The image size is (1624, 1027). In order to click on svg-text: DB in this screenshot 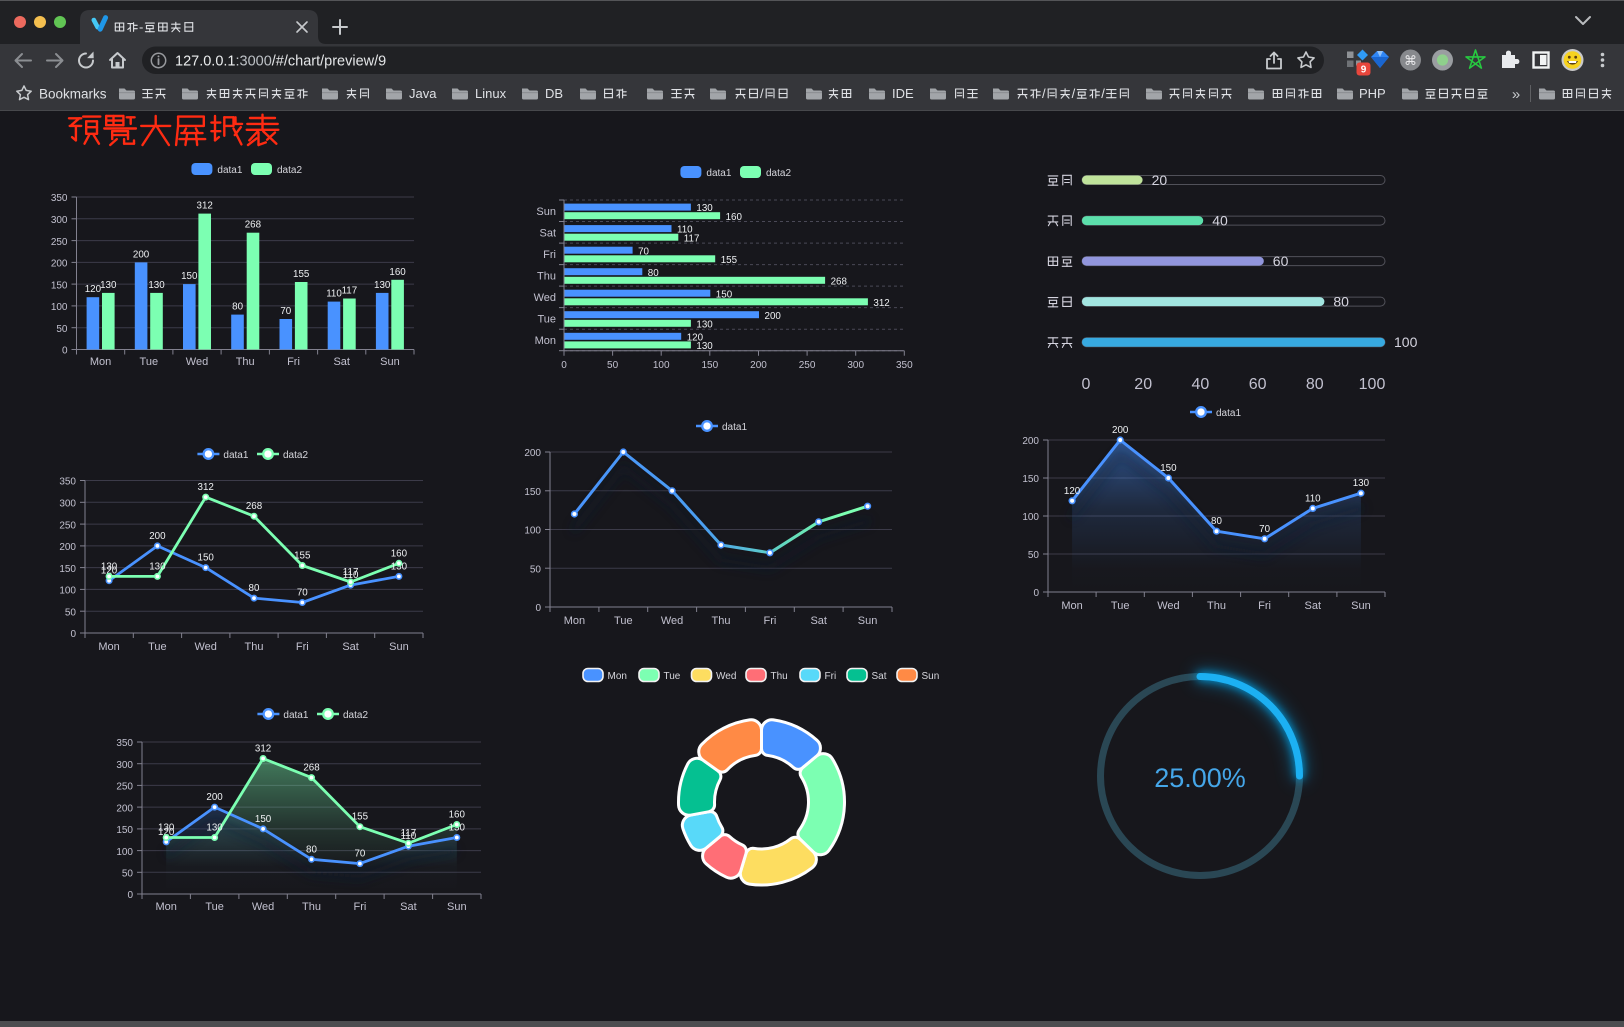, I will do `click(554, 93)`.